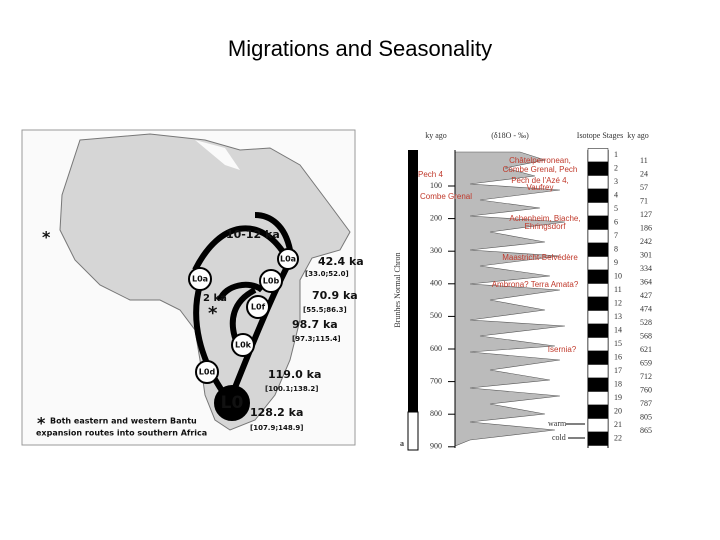 Image resolution: width=720 pixels, height=540 pixels. I want to click on stage-label: 21, so click(618, 424).